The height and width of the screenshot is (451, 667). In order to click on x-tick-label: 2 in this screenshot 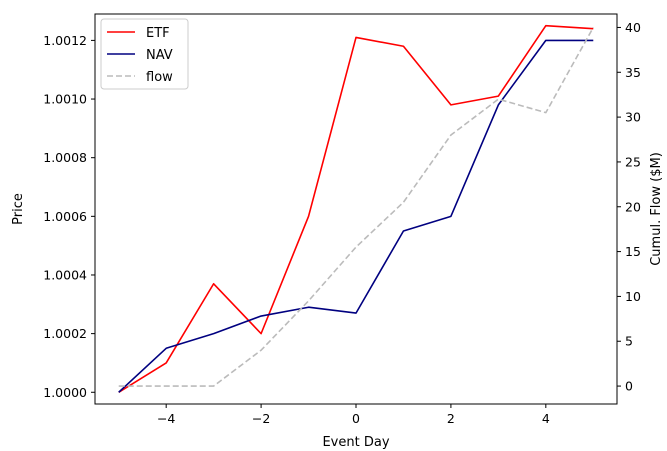, I will do `click(451, 418)`.